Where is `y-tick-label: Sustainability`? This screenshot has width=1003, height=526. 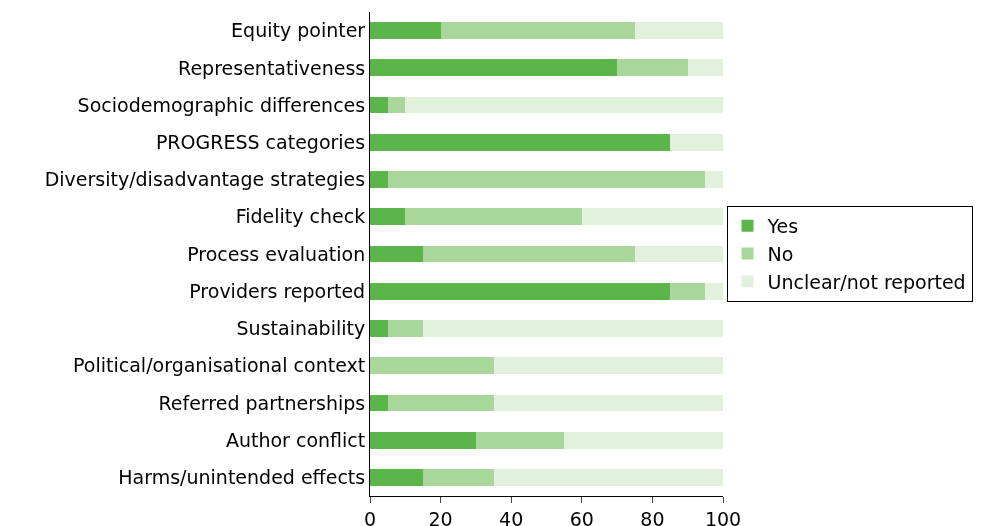
y-tick-label: Sustainability is located at coordinates (301, 328).